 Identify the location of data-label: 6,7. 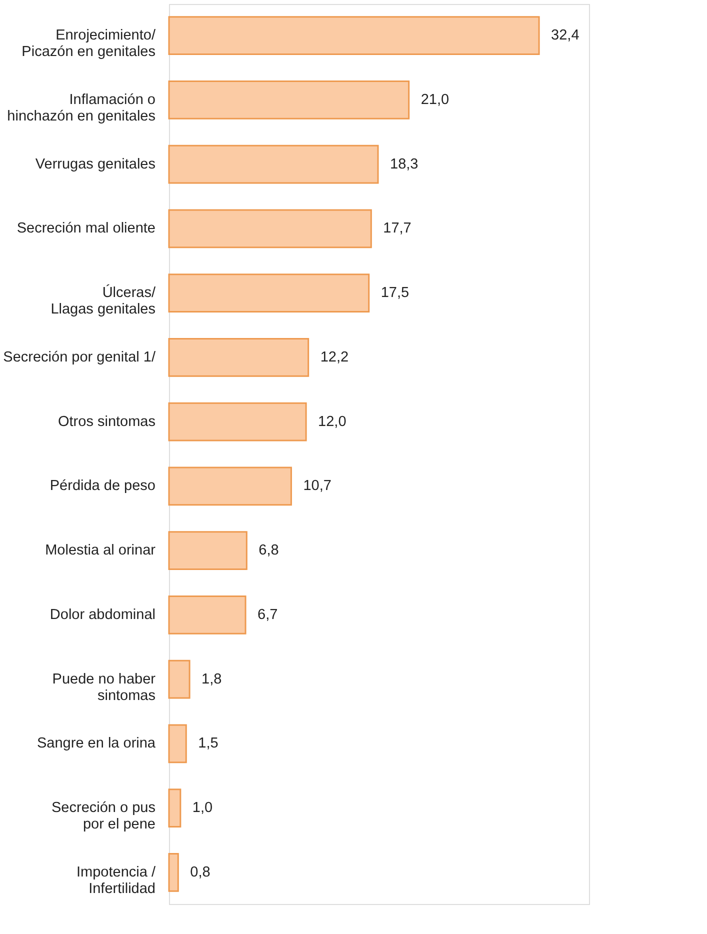
(268, 614).